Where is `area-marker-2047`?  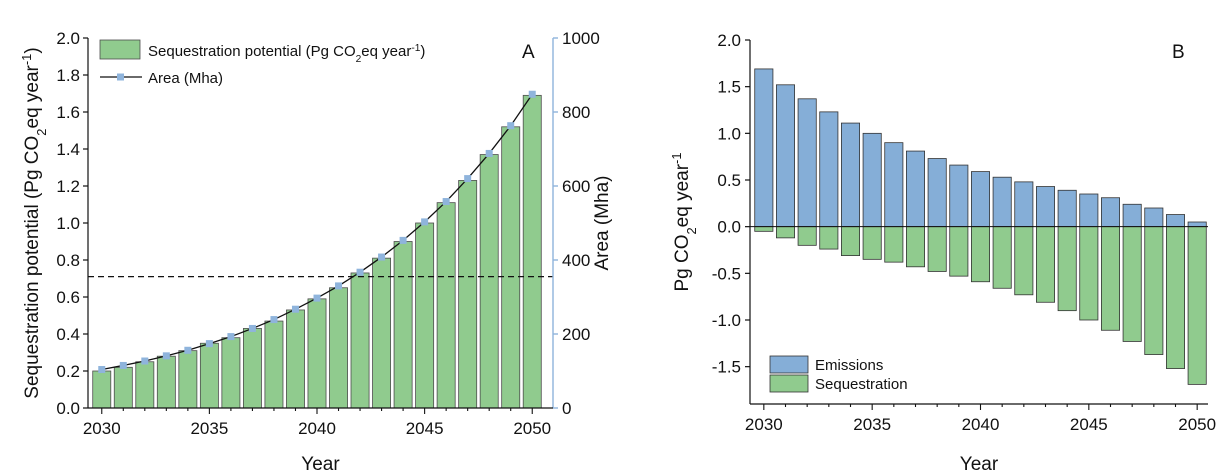
area-marker-2047 is located at coordinates (468, 179).